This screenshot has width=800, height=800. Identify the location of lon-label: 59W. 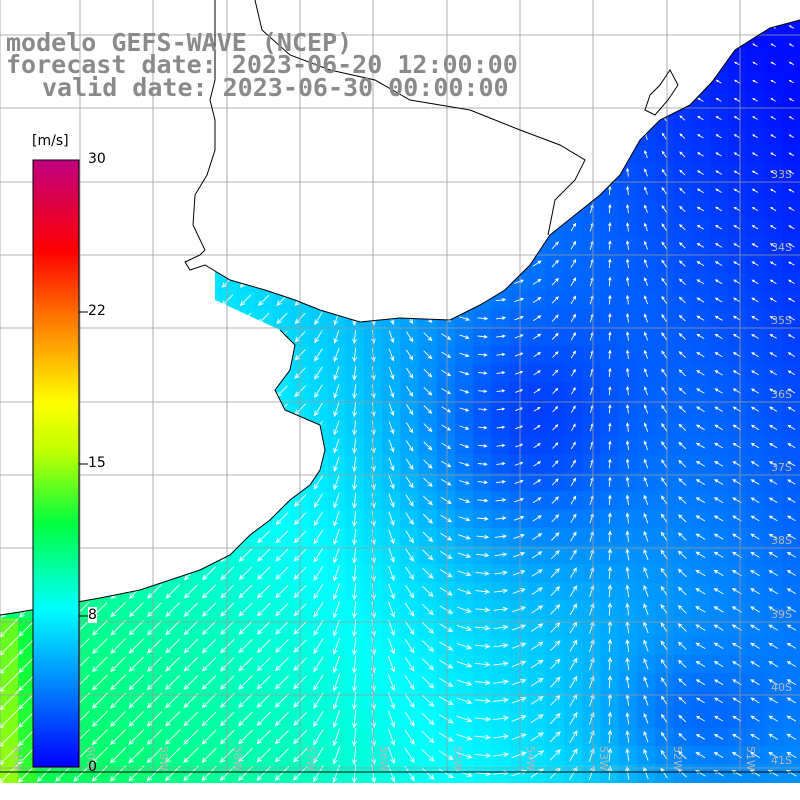
(163, 758).